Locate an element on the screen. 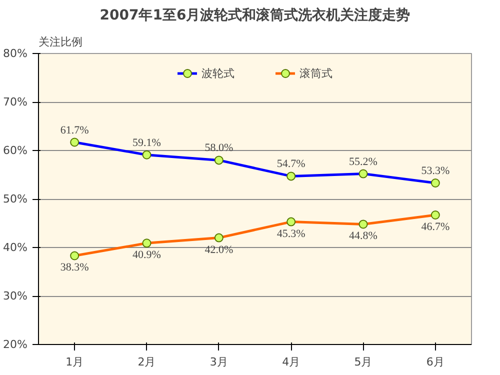  y-tick-label: 70% is located at coordinates (15, 102).